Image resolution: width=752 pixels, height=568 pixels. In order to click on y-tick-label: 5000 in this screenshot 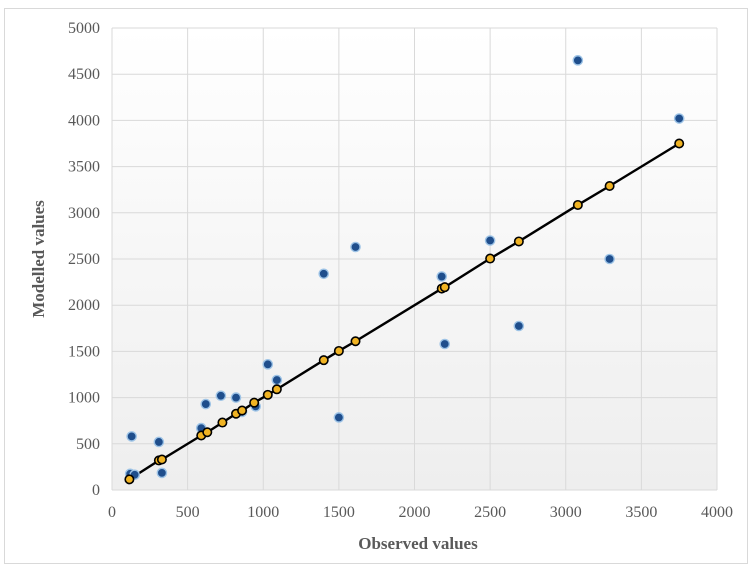, I will do `click(84, 28)`.